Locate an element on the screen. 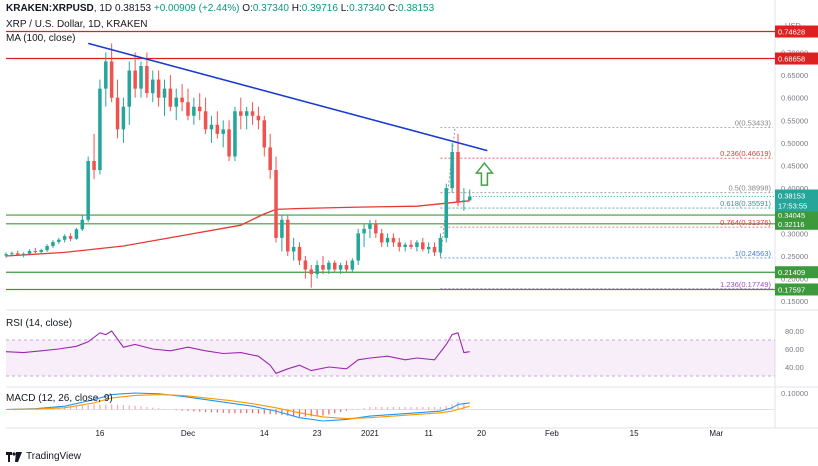 This screenshot has height=466, width=818. macd-legend: MACD (12, 26, close, 9) is located at coordinates (59, 398).